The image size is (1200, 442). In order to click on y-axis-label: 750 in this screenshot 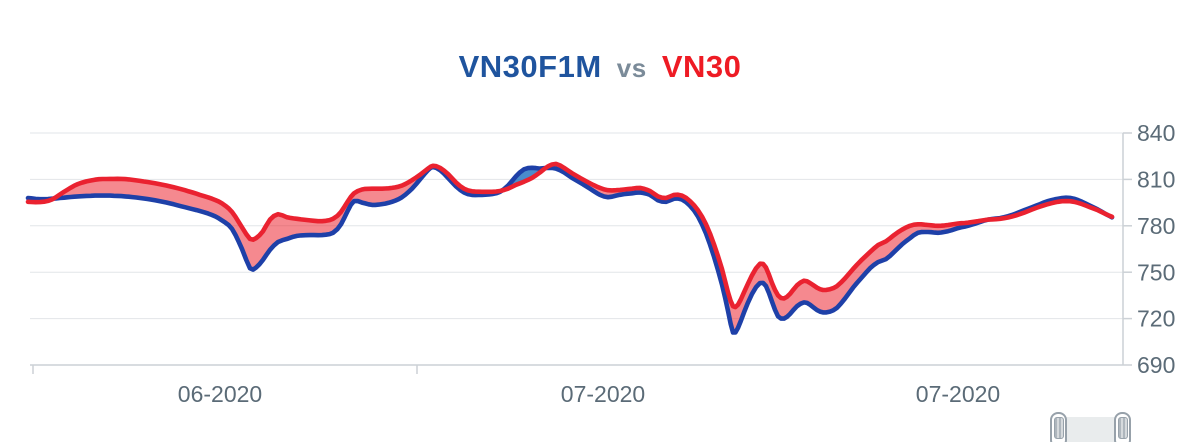, I will do `click(1156, 272)`.